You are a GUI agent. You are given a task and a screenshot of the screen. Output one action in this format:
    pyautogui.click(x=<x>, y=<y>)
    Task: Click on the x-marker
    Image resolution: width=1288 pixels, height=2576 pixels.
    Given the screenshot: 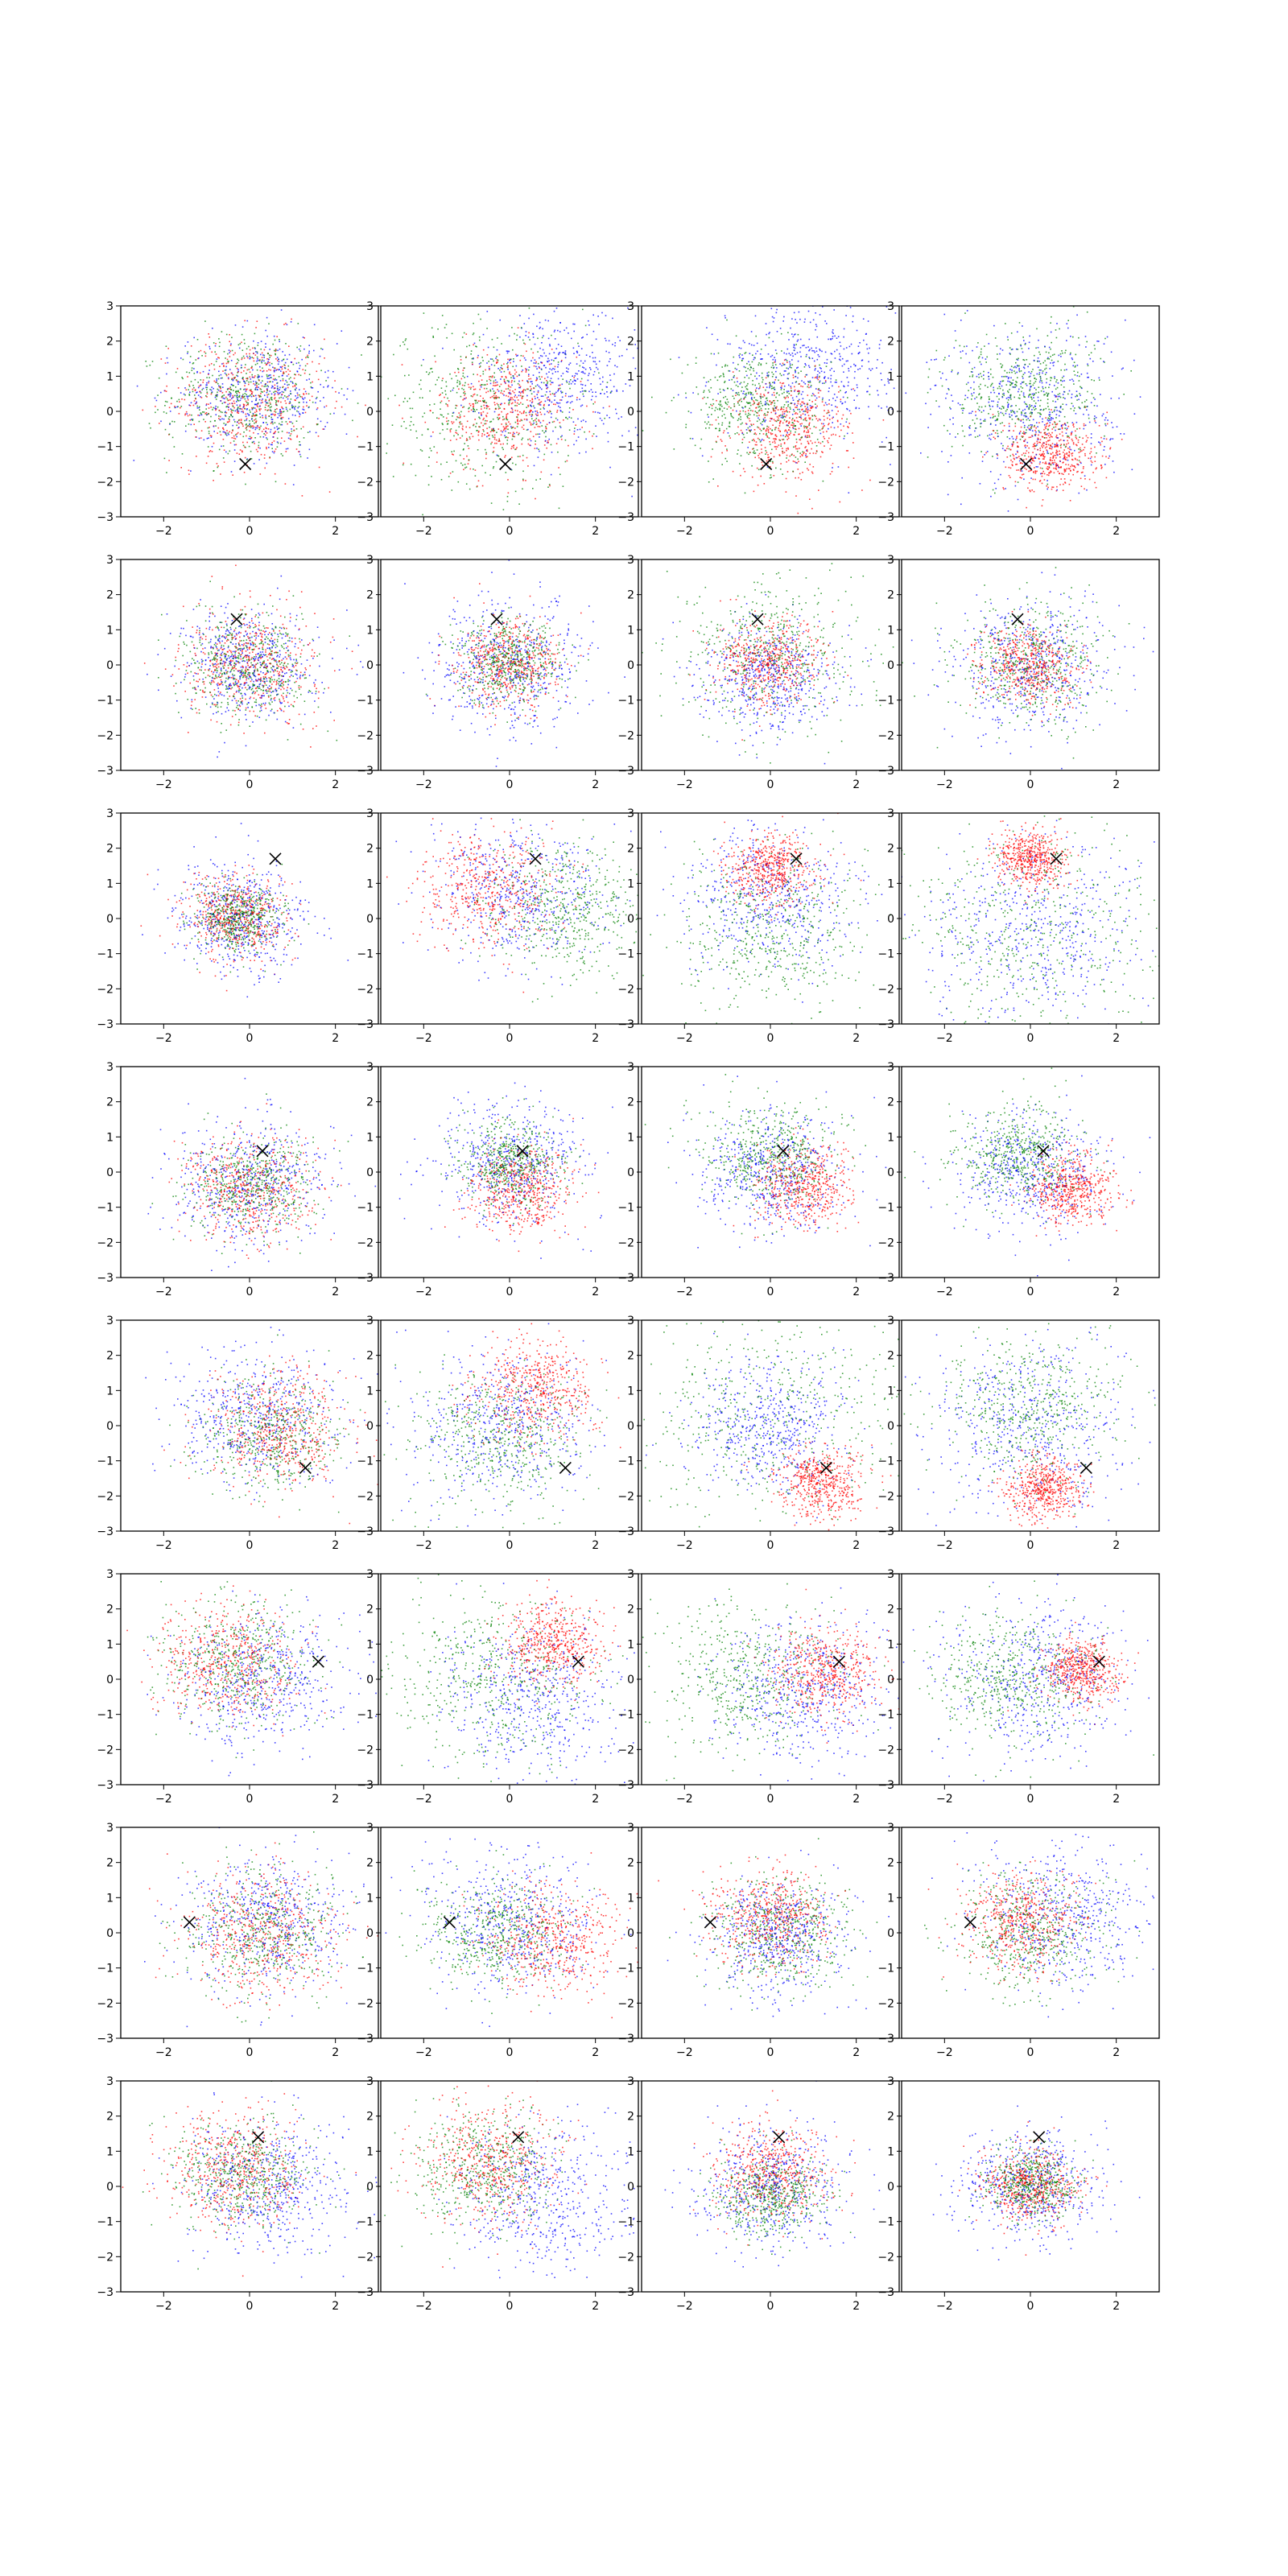 What is the action you would take?
    pyautogui.click(x=766, y=464)
    